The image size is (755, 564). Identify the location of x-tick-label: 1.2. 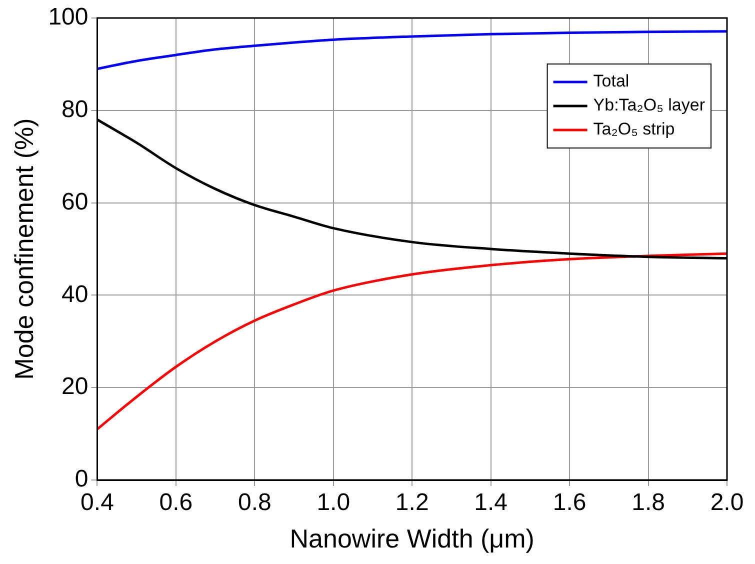
(412, 502).